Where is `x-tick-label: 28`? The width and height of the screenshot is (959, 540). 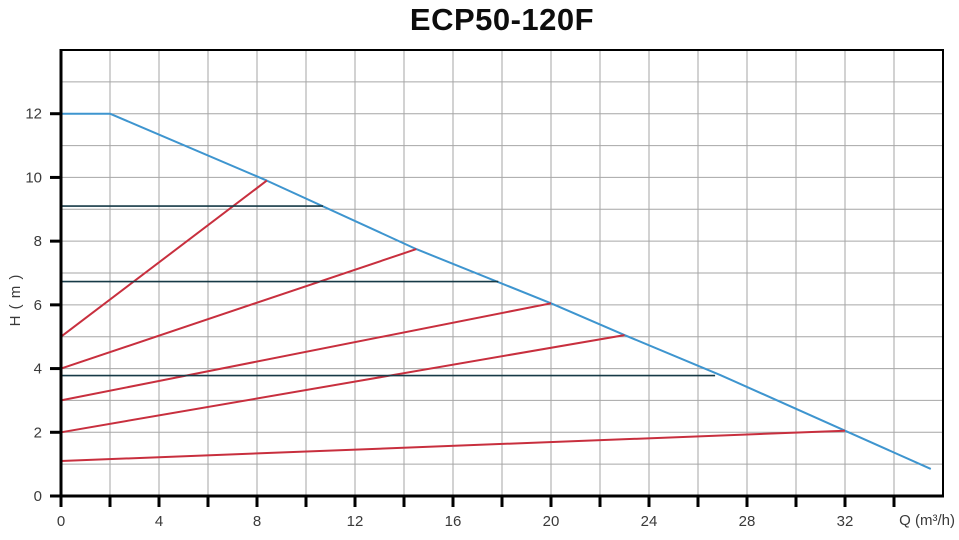 x-tick-label: 28 is located at coordinates (747, 521).